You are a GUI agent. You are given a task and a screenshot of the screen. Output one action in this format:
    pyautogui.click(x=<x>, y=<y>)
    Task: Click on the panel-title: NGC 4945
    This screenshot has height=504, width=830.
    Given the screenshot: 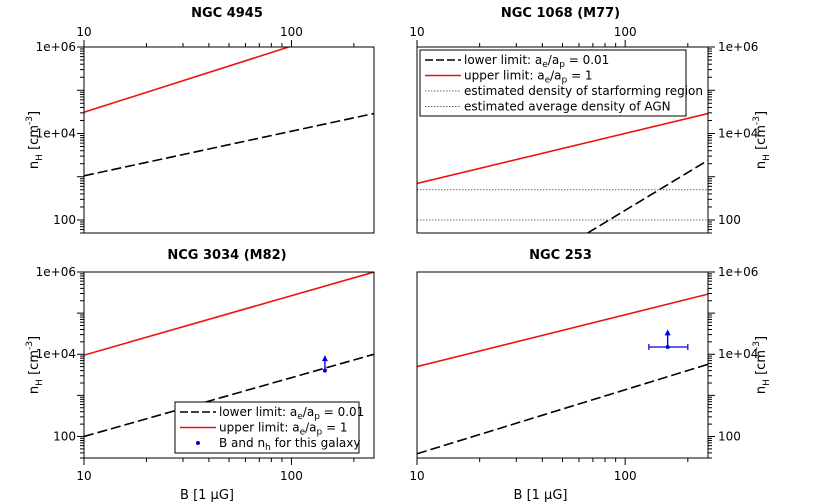 What is the action you would take?
    pyautogui.click(x=227, y=13)
    